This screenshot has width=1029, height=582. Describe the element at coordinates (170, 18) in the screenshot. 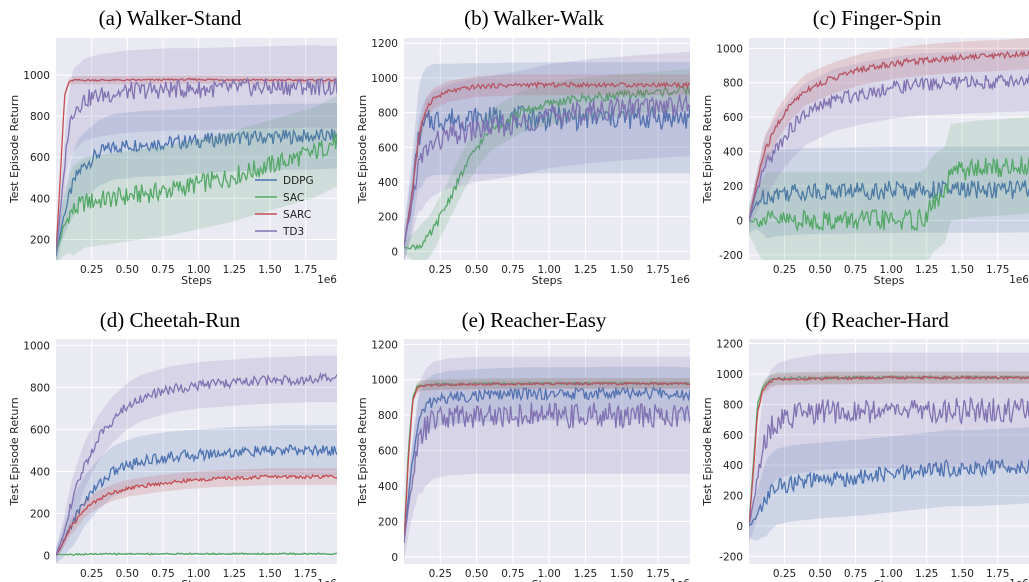

I see `chart-title: (a) Walker-Stand` at that location.